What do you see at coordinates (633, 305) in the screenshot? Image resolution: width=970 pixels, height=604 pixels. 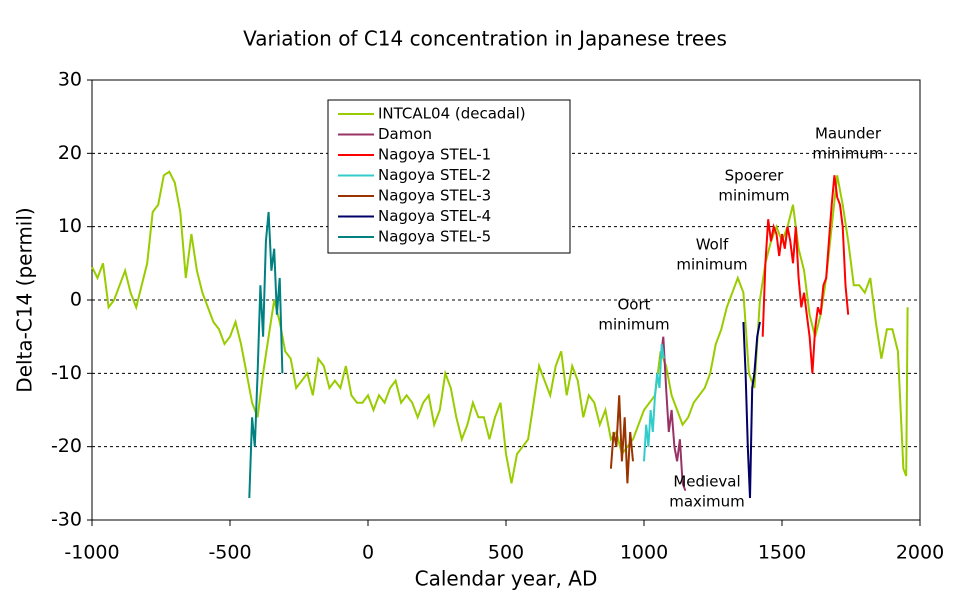 I see `annotation: Oort` at bounding box center [633, 305].